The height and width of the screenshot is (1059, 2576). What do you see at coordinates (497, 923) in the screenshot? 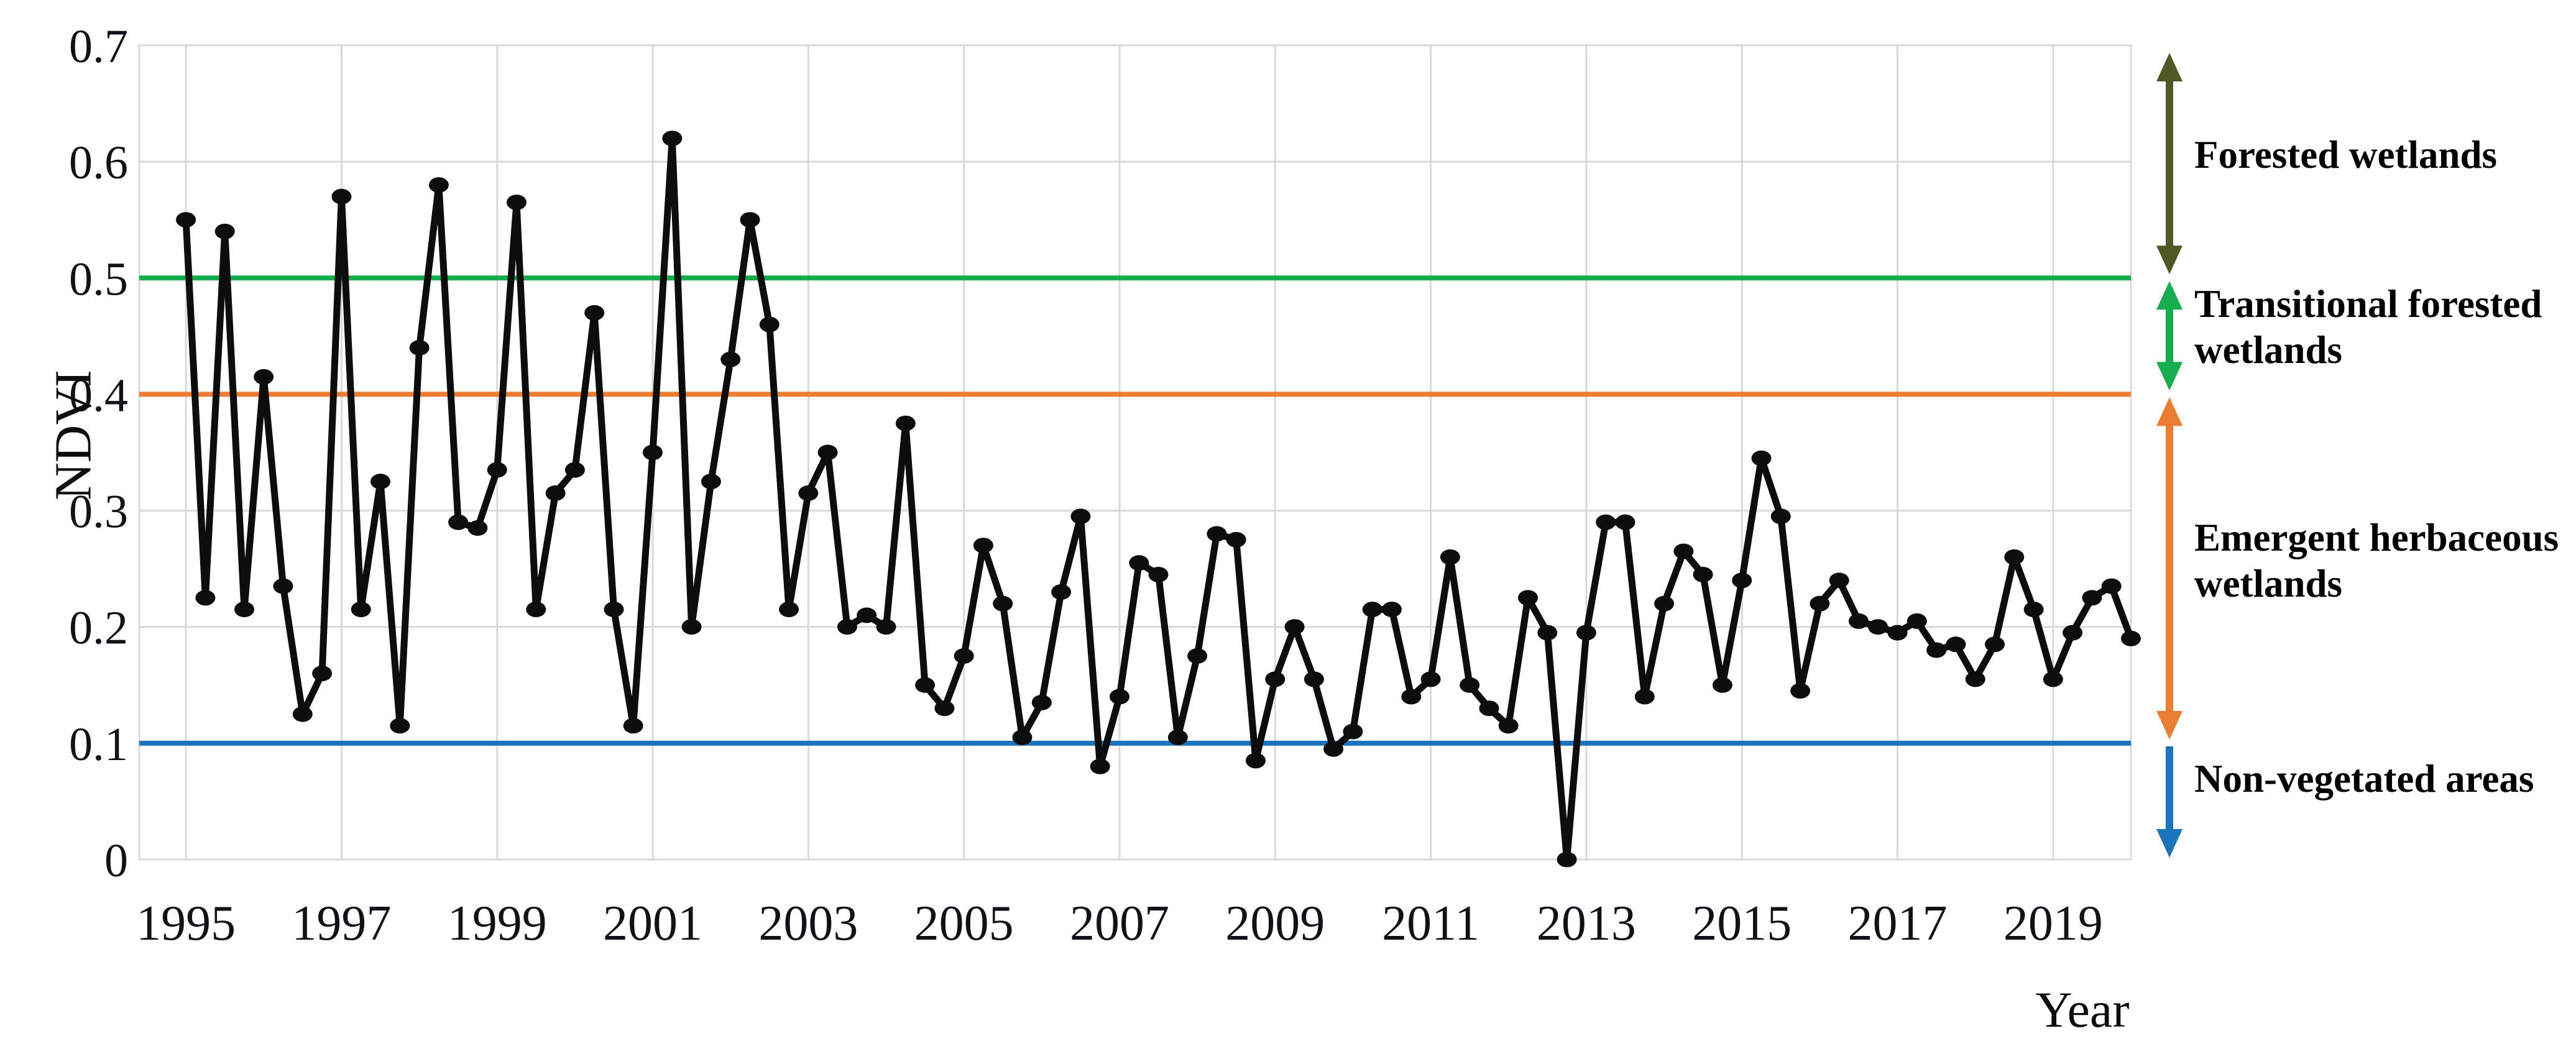
I see `x-tick-label: 1999` at bounding box center [497, 923].